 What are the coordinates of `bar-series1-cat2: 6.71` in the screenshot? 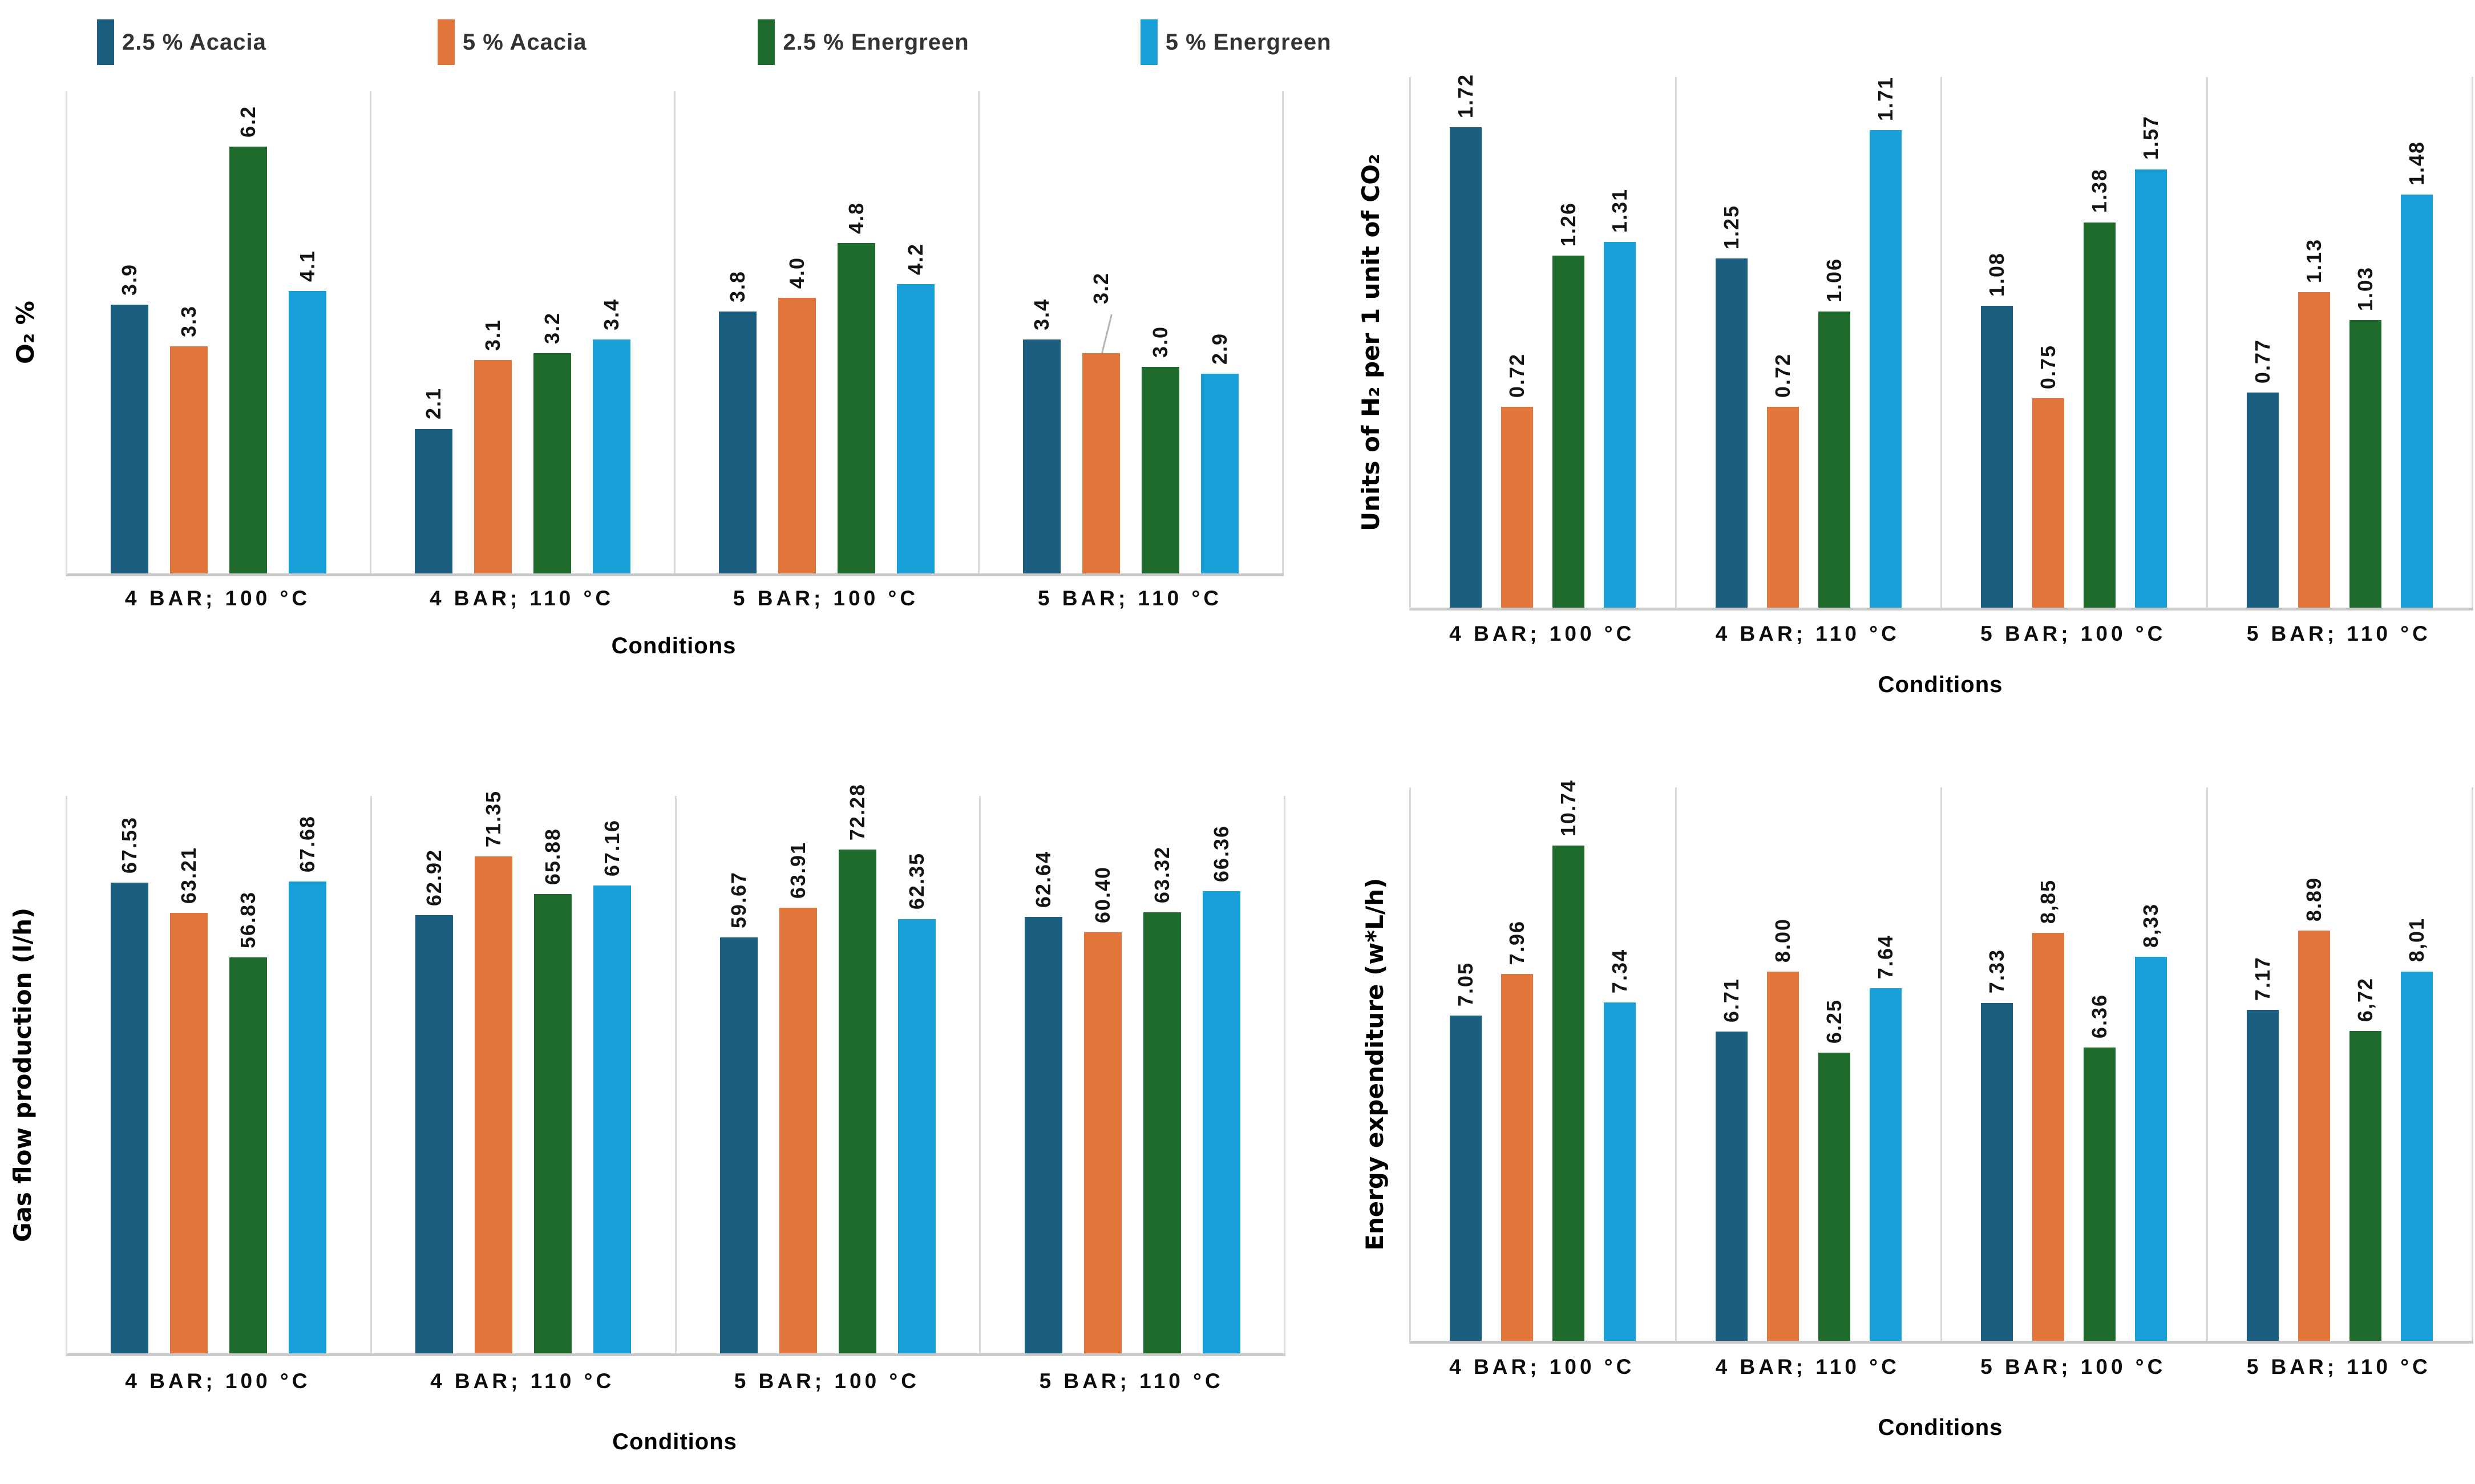 It's located at (1731, 1159).